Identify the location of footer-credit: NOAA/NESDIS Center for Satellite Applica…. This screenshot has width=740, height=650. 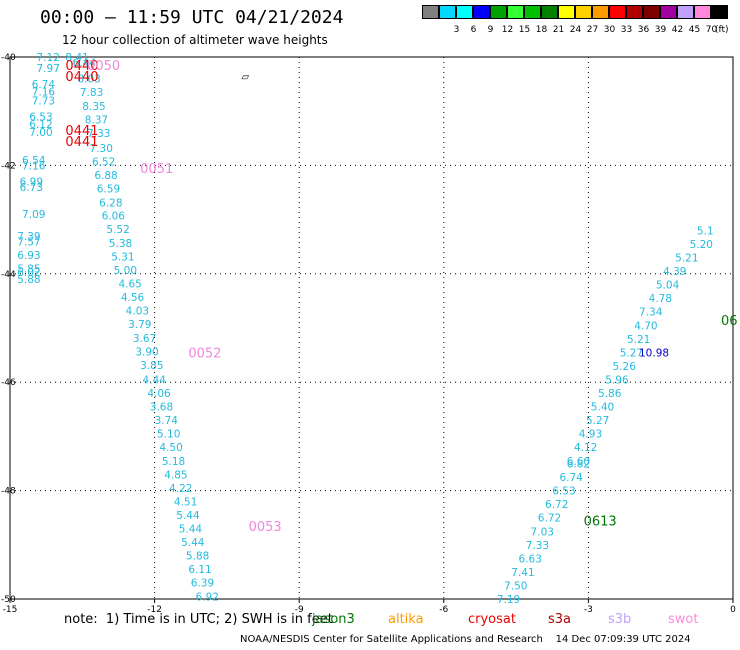
(465, 639).